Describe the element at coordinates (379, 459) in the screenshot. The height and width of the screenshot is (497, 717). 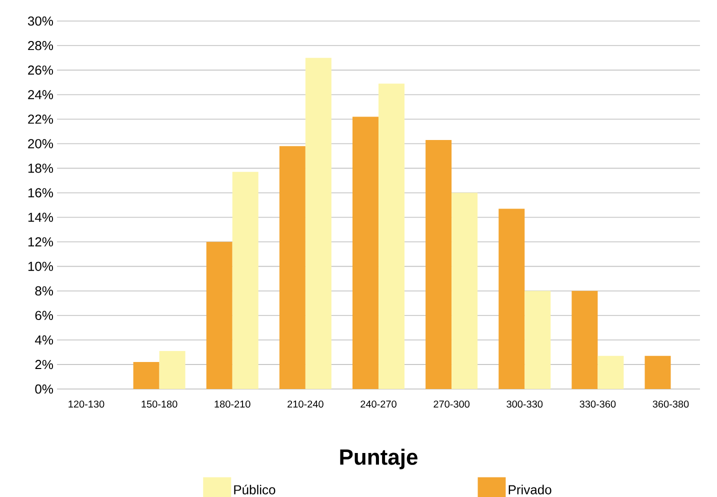
I see `x-axis-title: Puntaje` at that location.